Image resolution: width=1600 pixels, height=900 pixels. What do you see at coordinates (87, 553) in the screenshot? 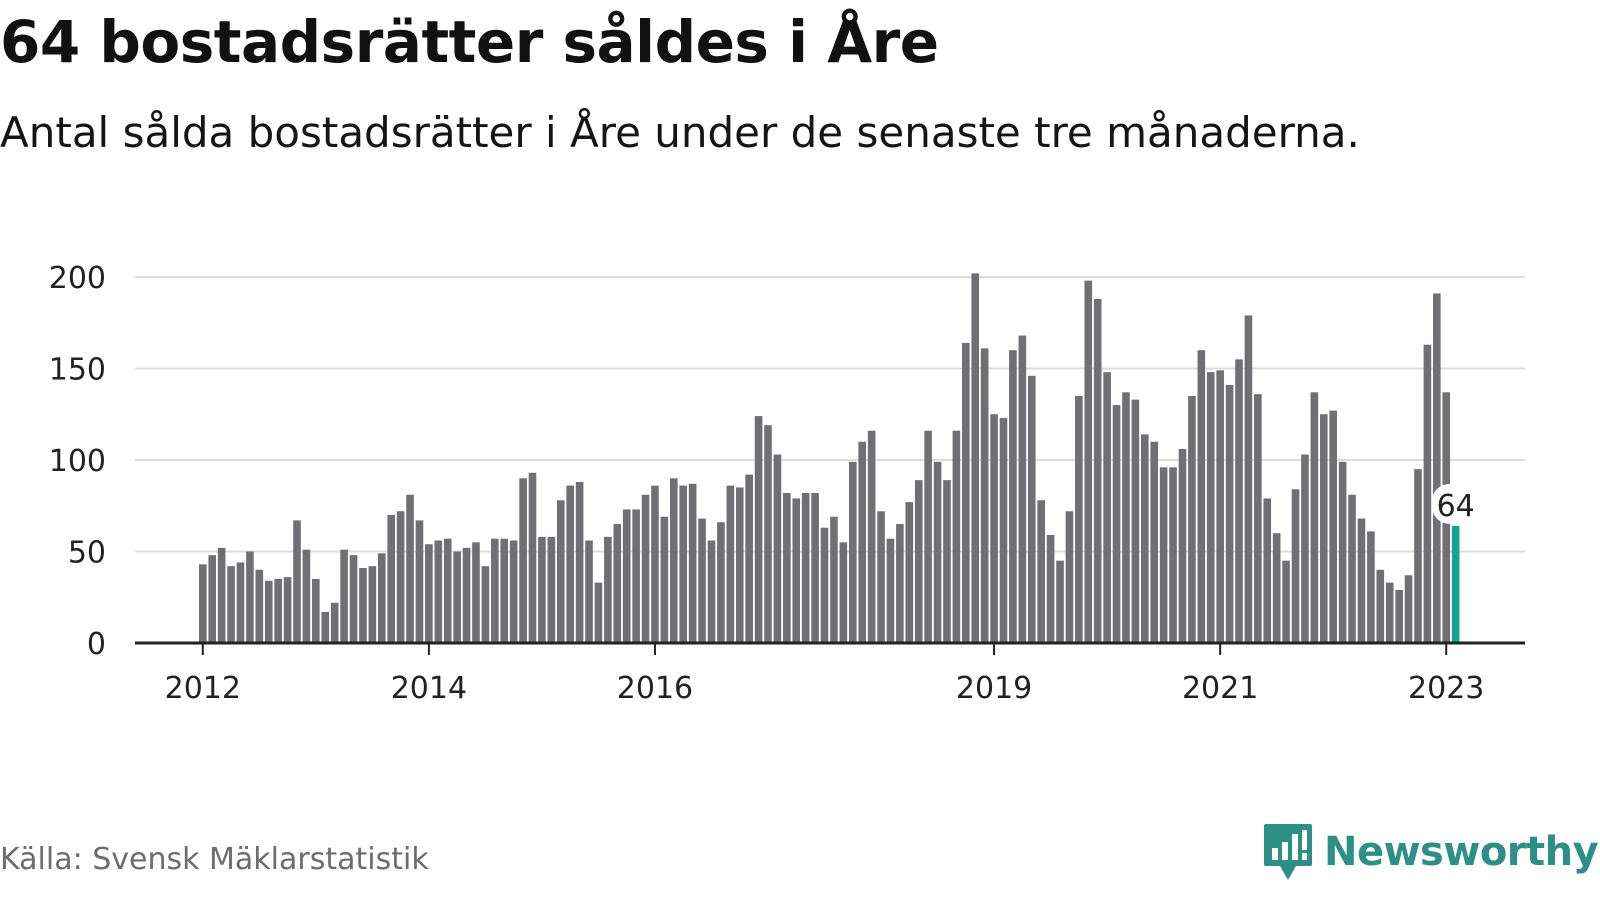
I see `y-tick-label: 50` at bounding box center [87, 553].